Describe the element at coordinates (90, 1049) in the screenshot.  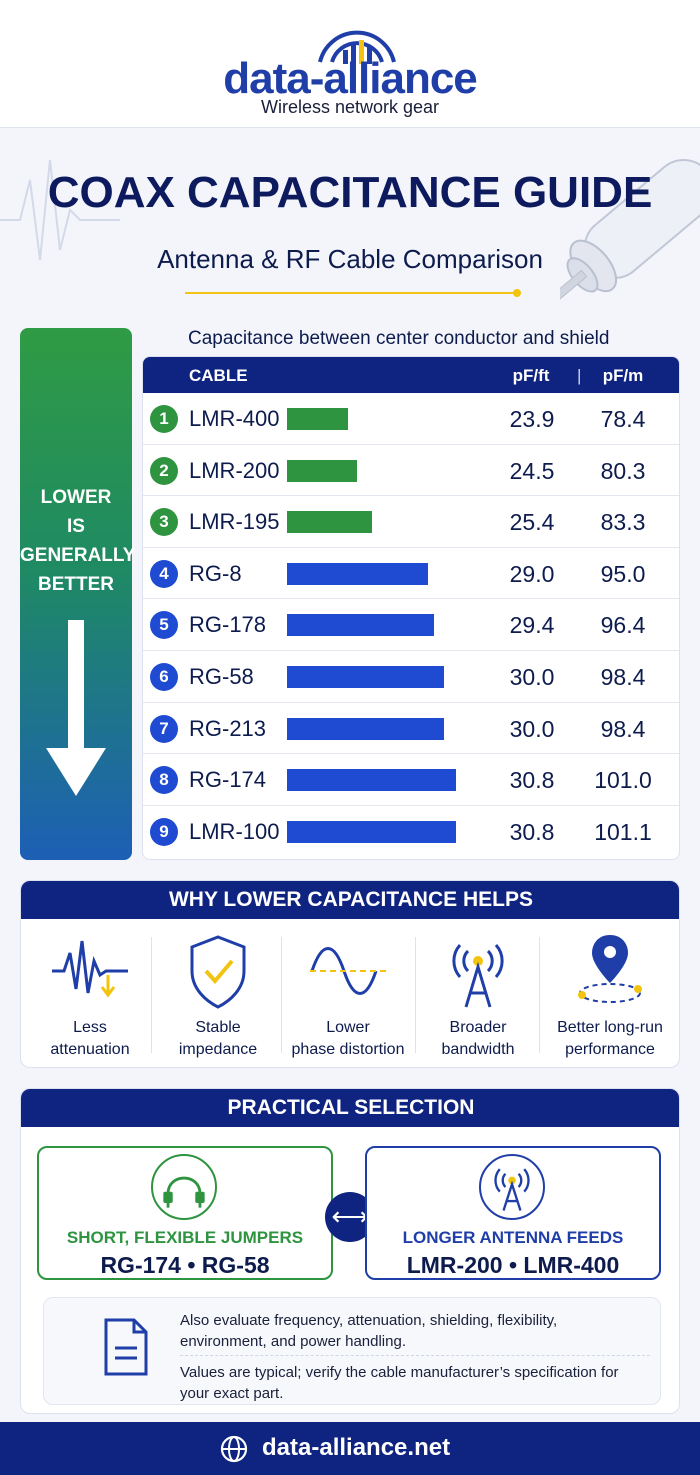
I see `benefit-label-line-2: attenuation` at that location.